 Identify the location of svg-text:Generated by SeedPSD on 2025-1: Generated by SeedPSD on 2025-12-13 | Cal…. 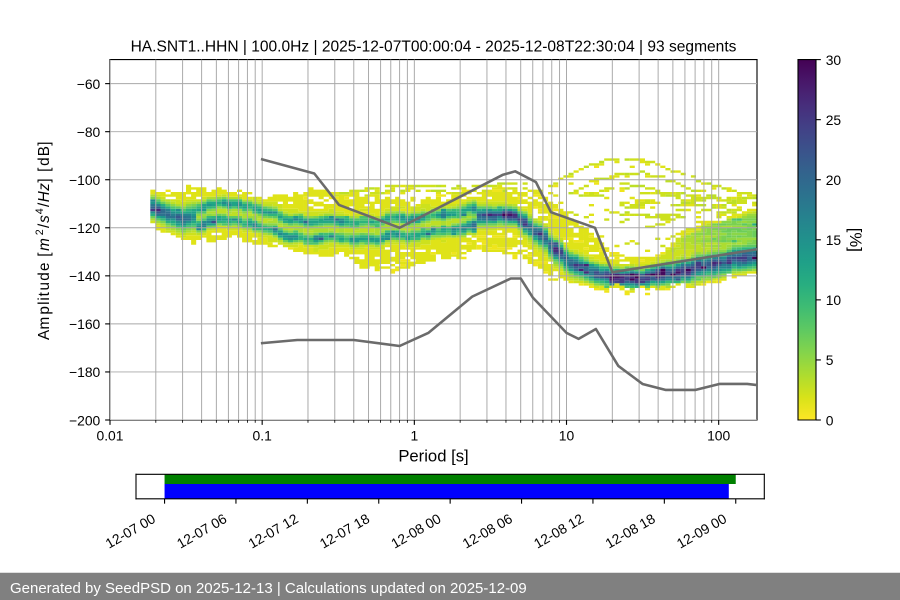
(268, 588).